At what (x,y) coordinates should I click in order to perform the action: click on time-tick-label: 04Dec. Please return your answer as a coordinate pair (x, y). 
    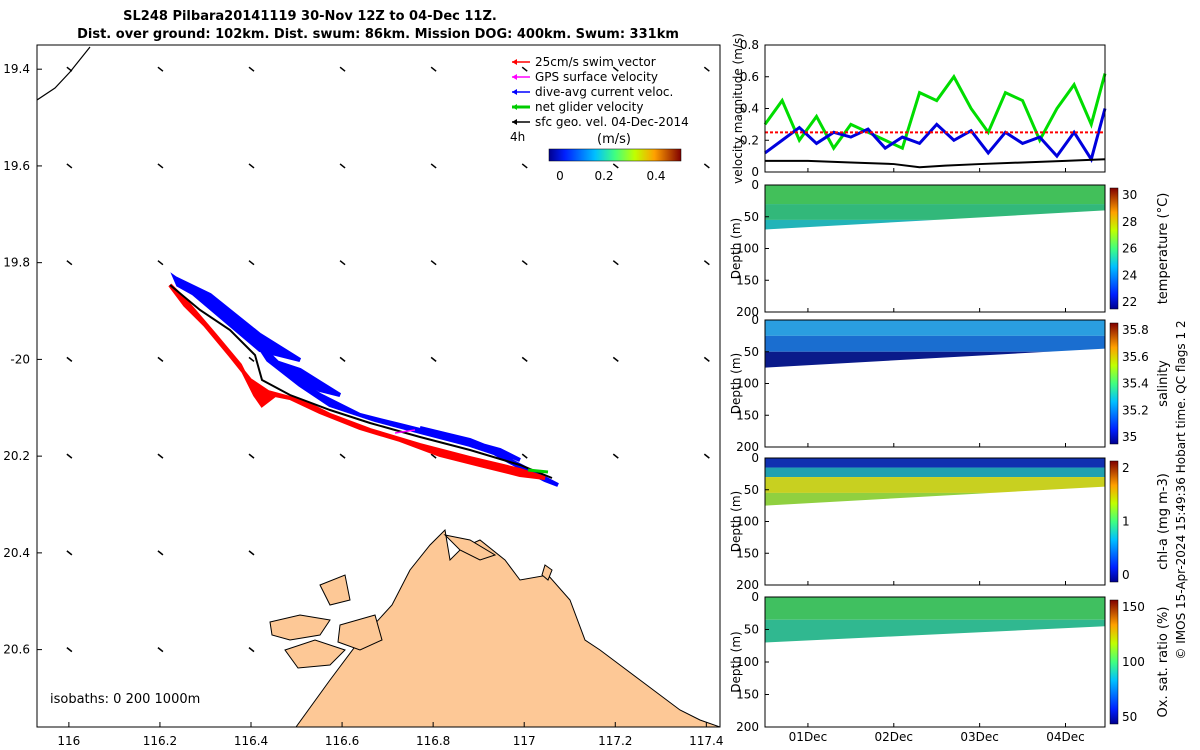
    Looking at the image, I should click on (1065, 737).